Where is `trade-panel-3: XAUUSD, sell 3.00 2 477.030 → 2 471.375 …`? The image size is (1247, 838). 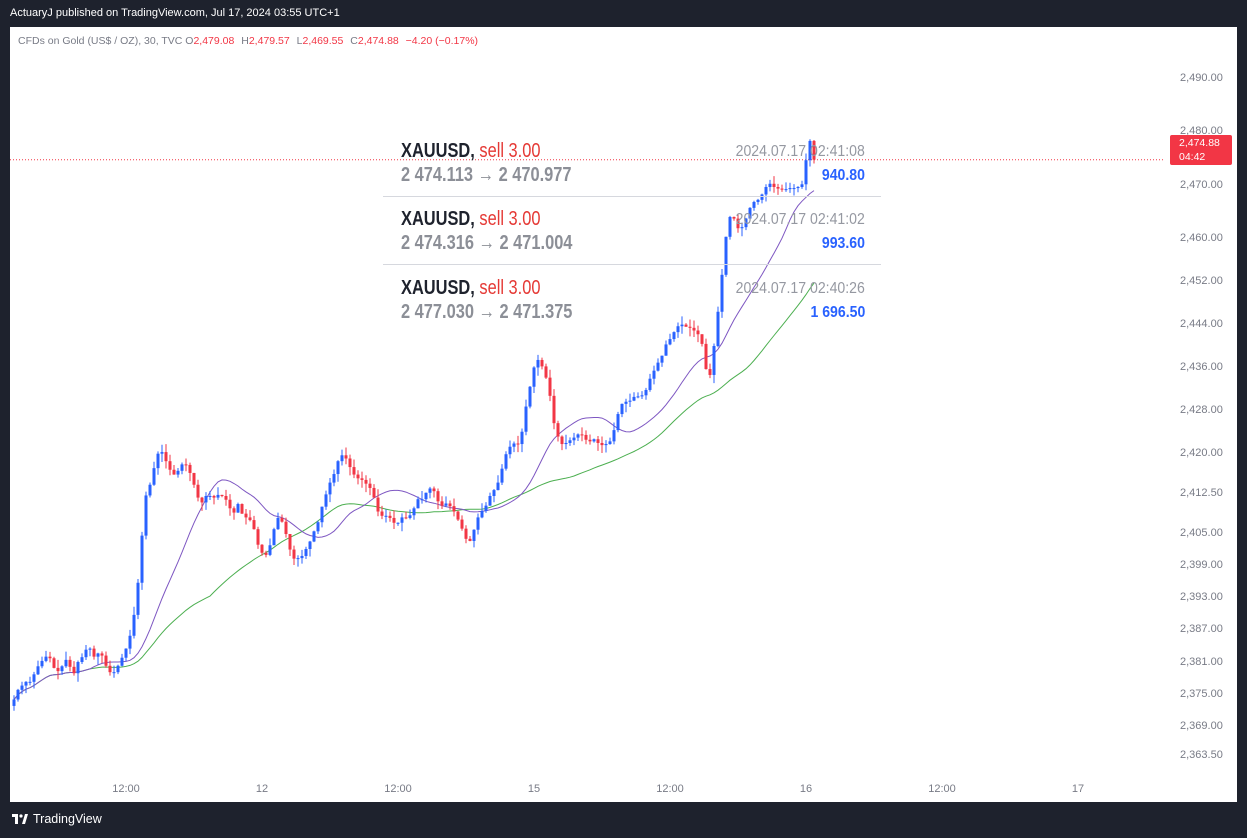
trade-panel-3: XAUUSD, sell 3.00 2 477.030 → 2 471.375 … is located at coordinates (632, 307).